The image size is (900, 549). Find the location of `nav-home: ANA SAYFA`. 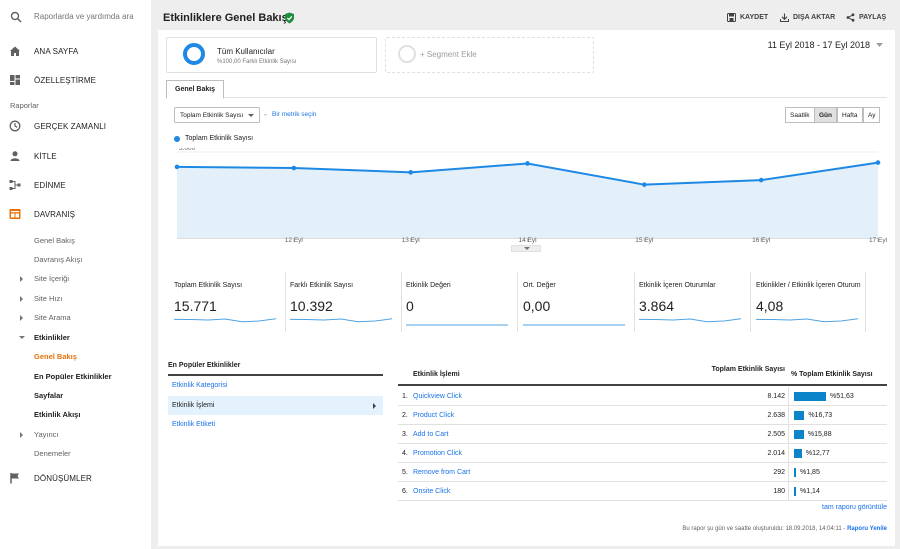

nav-home: ANA SAYFA is located at coordinates (75, 51).